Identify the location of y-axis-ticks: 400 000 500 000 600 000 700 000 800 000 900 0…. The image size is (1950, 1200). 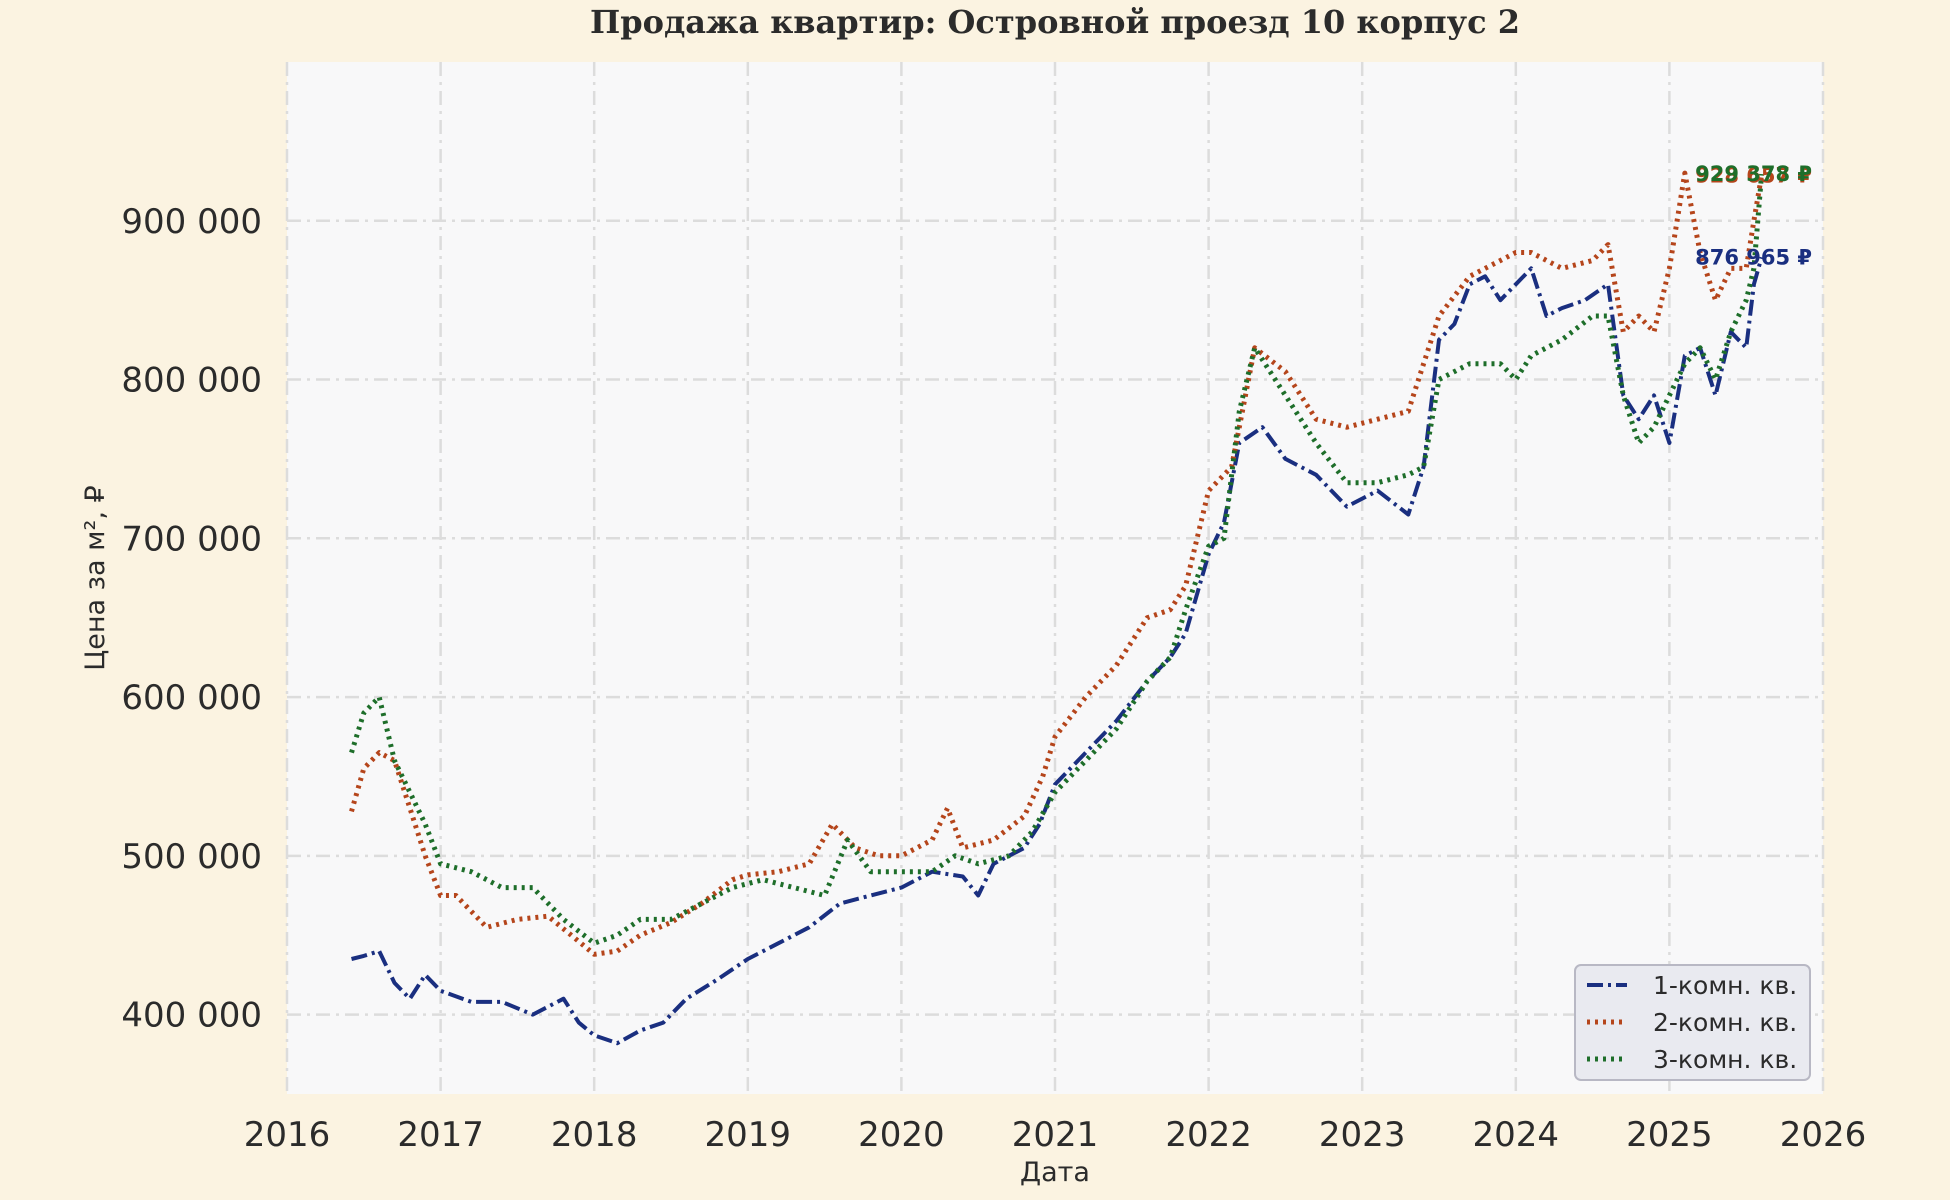
(191, 619).